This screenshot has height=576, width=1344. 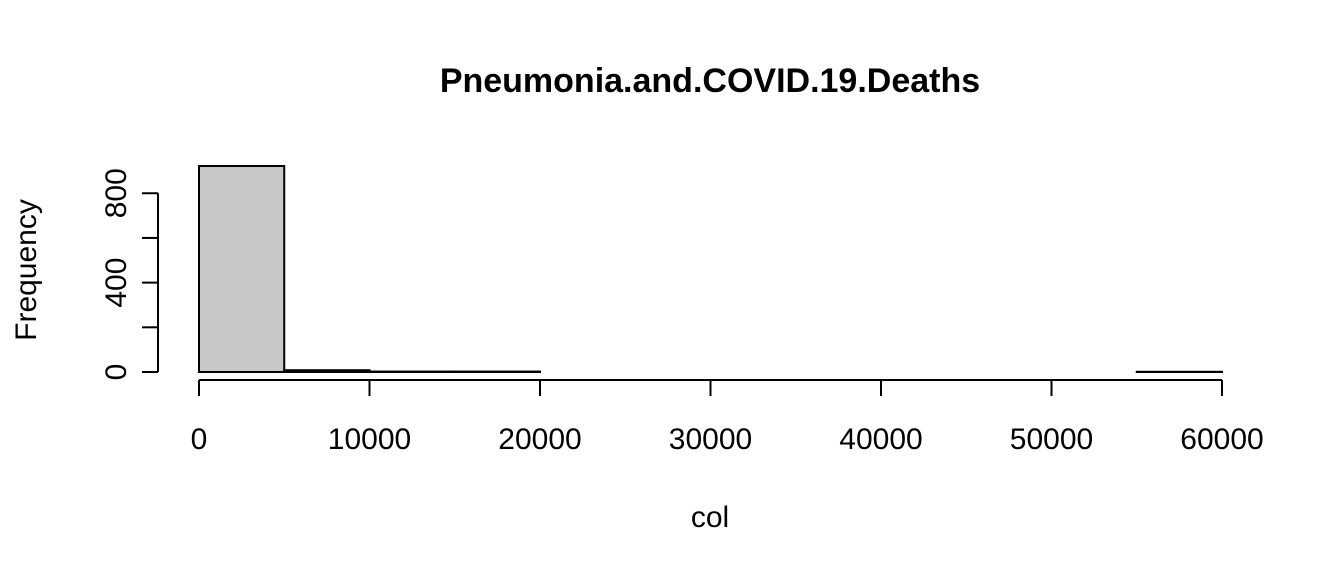 What do you see at coordinates (710, 81) in the screenshot?
I see `chart-title: Pneumonia.and.COVID.19.Deaths` at bounding box center [710, 81].